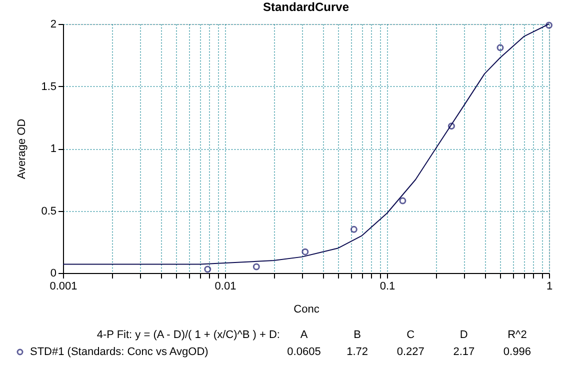 The height and width of the screenshot is (367, 569). What do you see at coordinates (64, 286) in the screenshot?
I see `x-tick-label: 0.001` at bounding box center [64, 286].